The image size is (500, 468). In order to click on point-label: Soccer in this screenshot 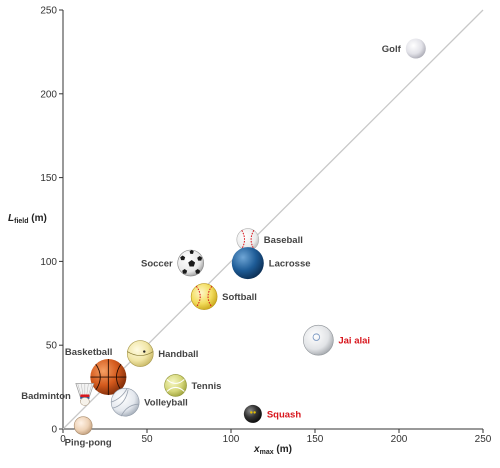, I will do `click(157, 264)`.